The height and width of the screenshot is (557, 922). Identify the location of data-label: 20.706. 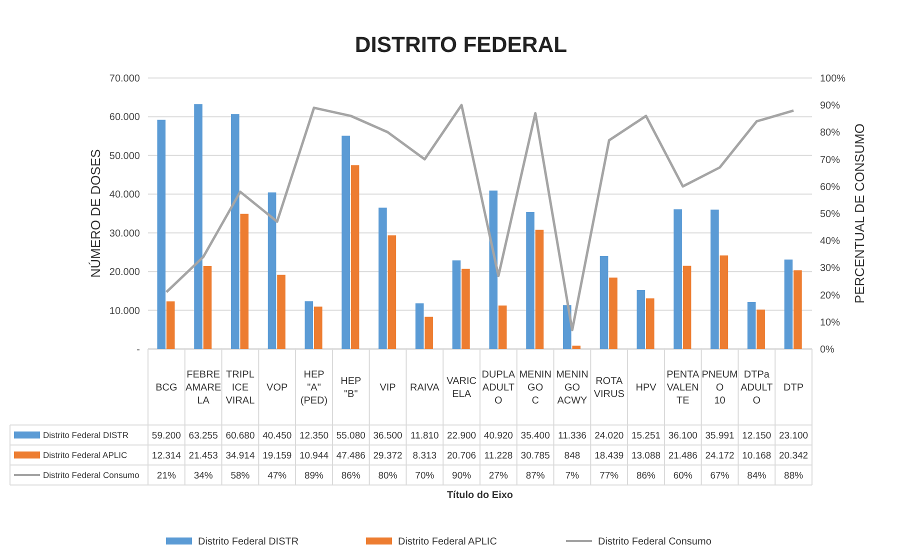
(461, 456).